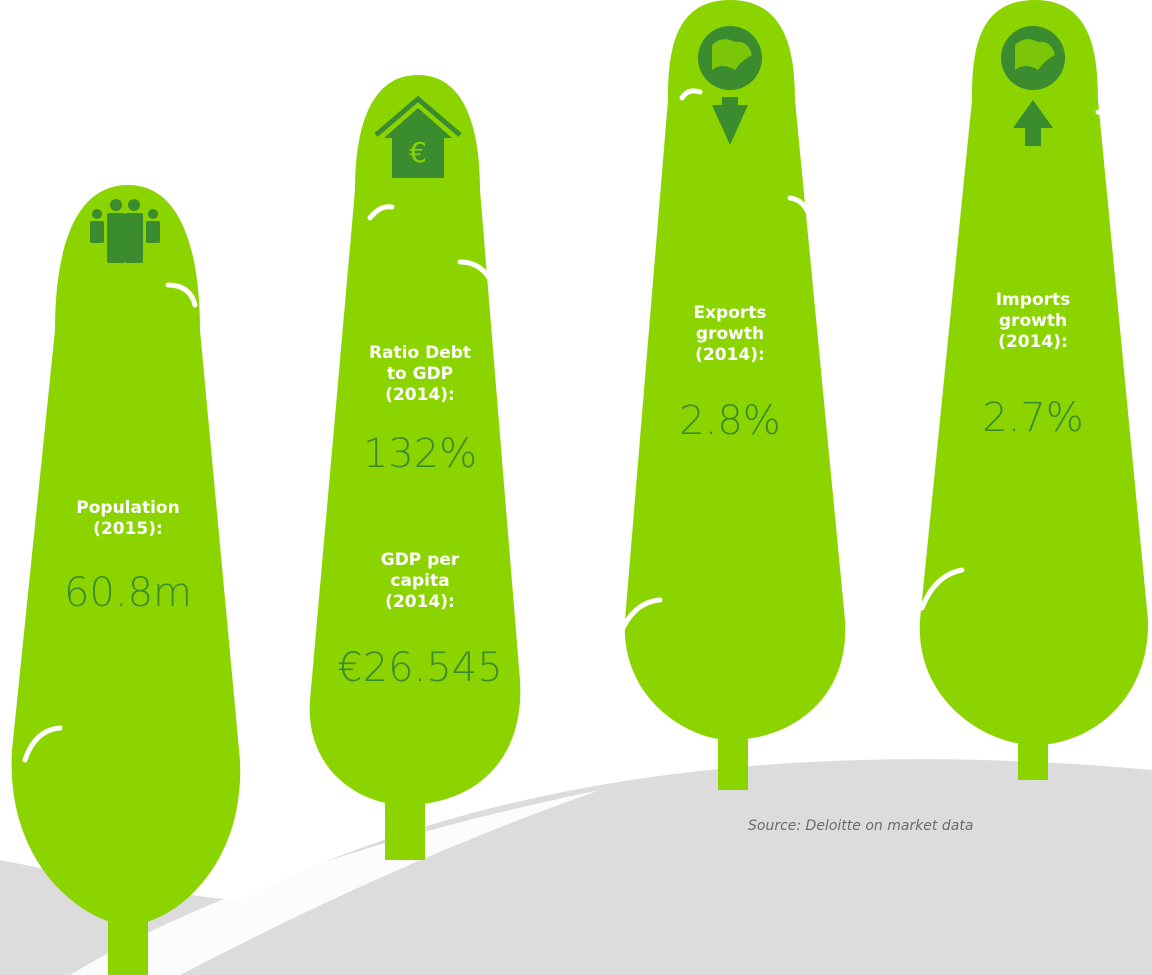  Describe the element at coordinates (128, 518) in the screenshot. I see `population-label: Population (2015):` at that location.